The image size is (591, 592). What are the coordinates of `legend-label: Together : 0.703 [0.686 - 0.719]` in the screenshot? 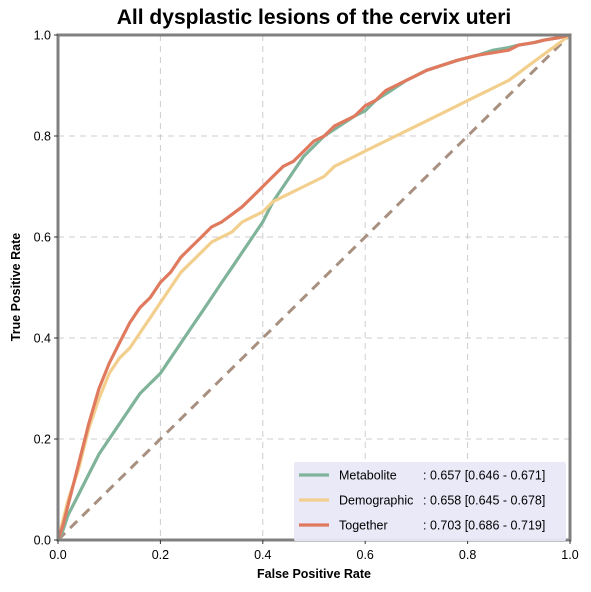 It's located at (442, 526).